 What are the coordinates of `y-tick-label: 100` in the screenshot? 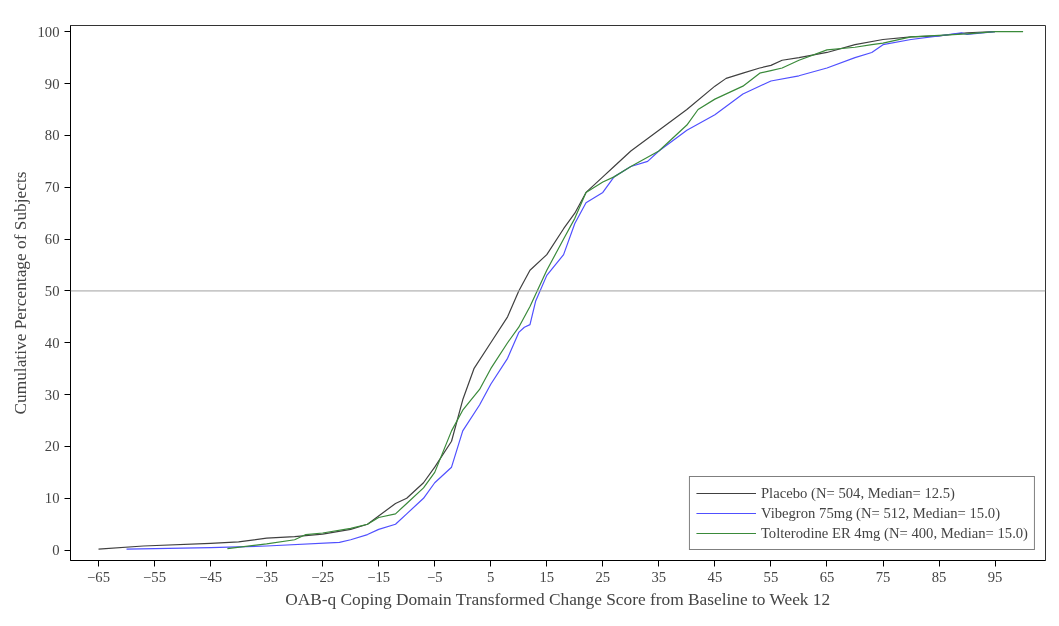 It's located at (48, 31).